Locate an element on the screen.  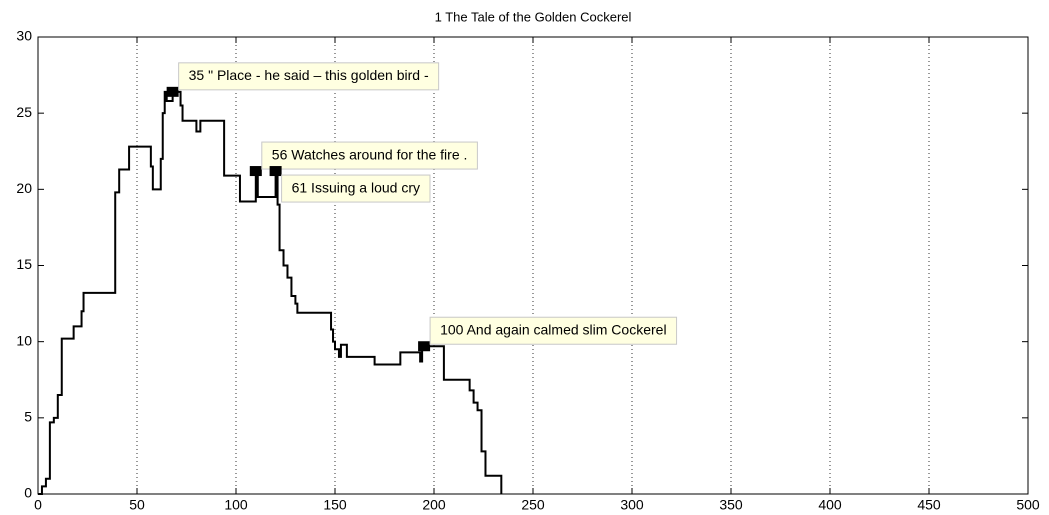
x-tick-label: 350 is located at coordinates (731, 505).